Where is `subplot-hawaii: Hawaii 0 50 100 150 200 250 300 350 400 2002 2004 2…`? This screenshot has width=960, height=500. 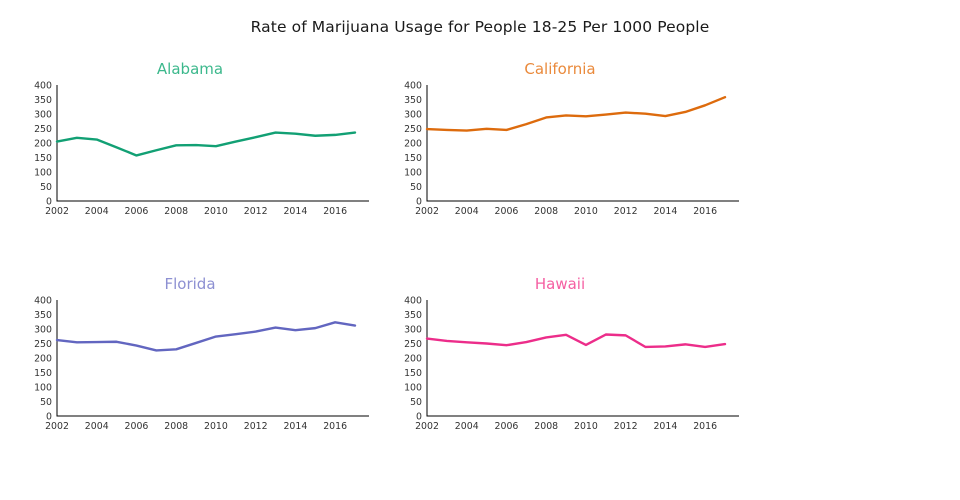 subplot-hawaii: Hawaii 0 50 100 150 200 250 300 350 400 2002 2004 2… is located at coordinates (580, 357).